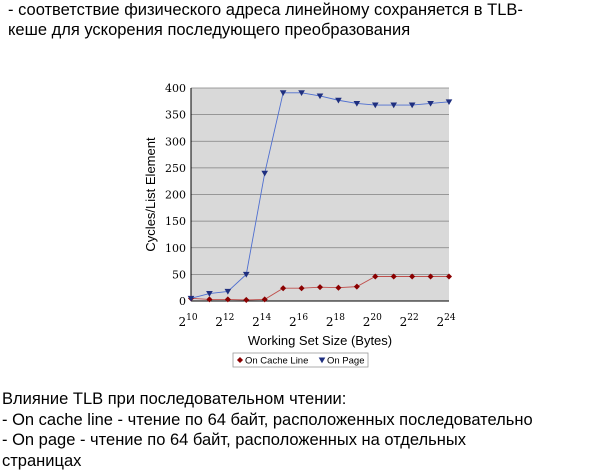 This screenshot has width=599, height=472. What do you see at coordinates (175, 221) in the screenshot?
I see `y-tick-label: 150` at bounding box center [175, 221].